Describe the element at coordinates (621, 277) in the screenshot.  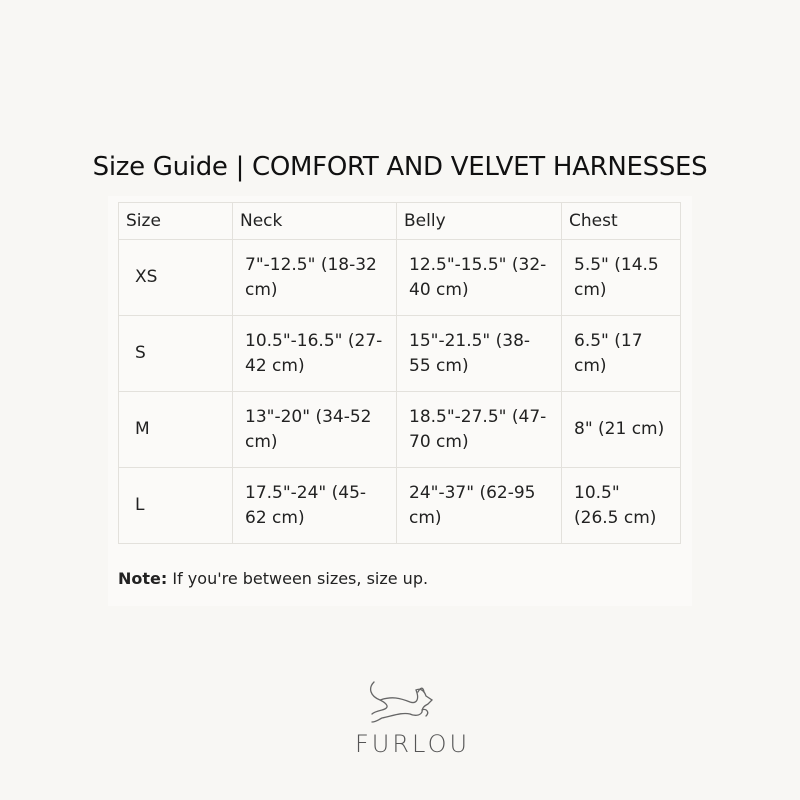
I see `cell-chest: 5.5" (14.5 cm)` at that location.